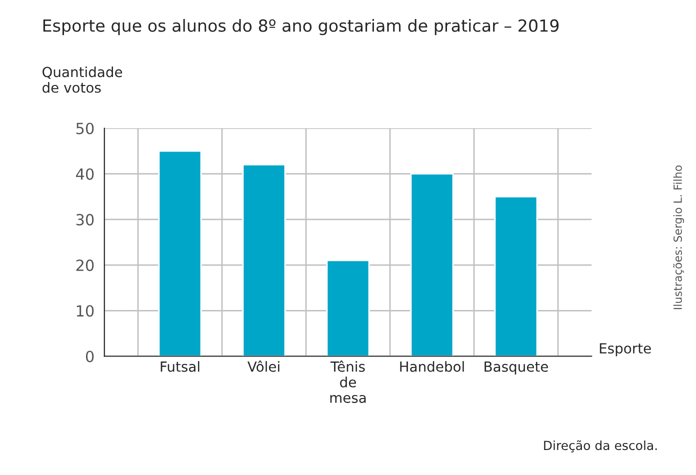 This screenshot has height=475, width=696. I want to click on x-tick-label: Tênis de mesa, so click(348, 381).